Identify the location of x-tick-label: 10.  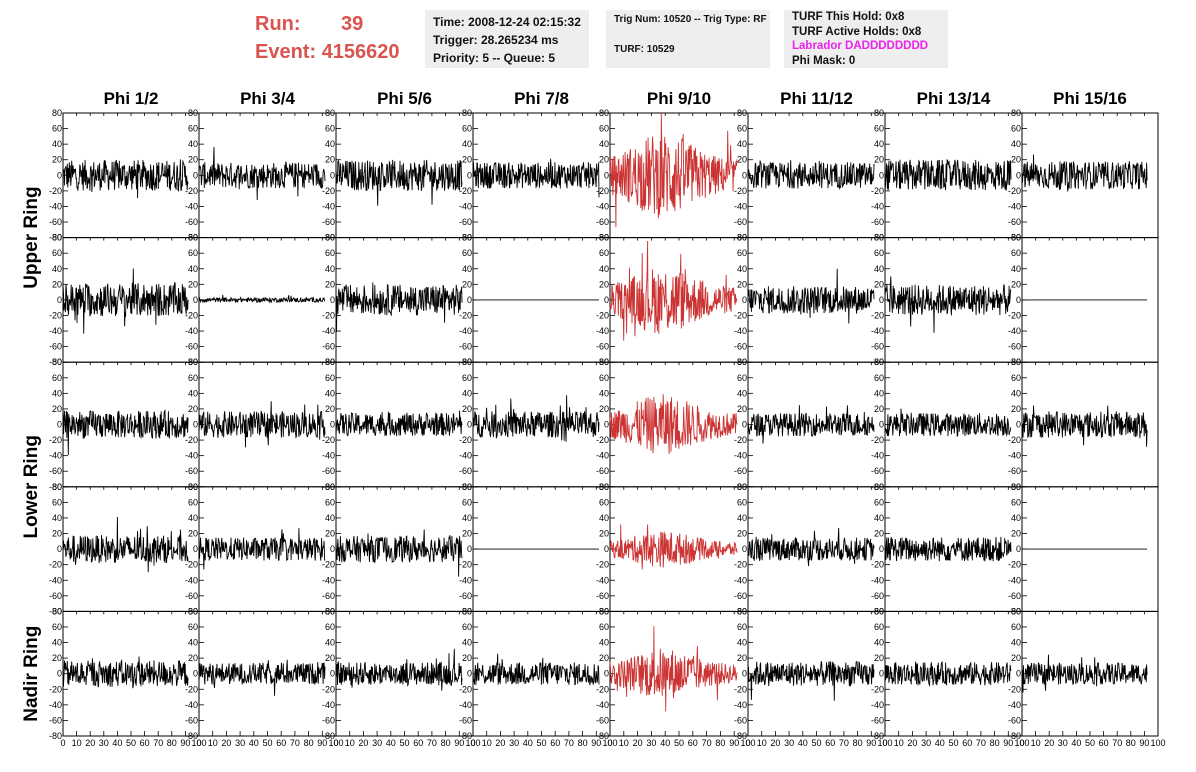
(624, 743).